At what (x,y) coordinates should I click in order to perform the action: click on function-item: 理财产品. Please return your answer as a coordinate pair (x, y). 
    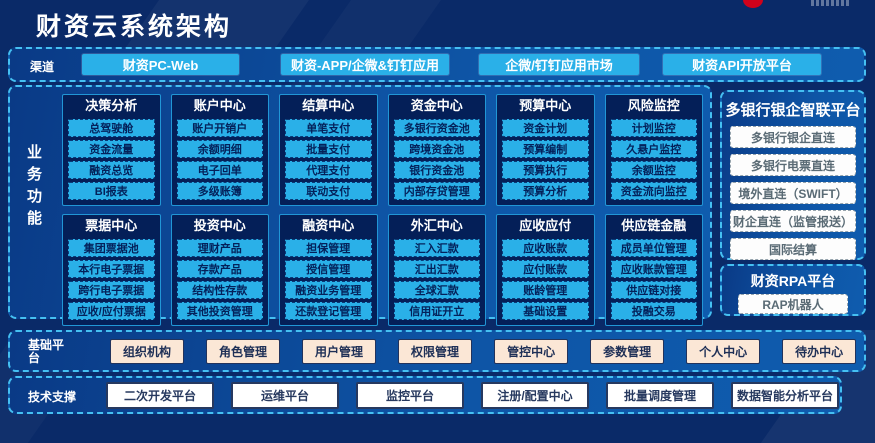
    Looking at the image, I should click on (219, 248).